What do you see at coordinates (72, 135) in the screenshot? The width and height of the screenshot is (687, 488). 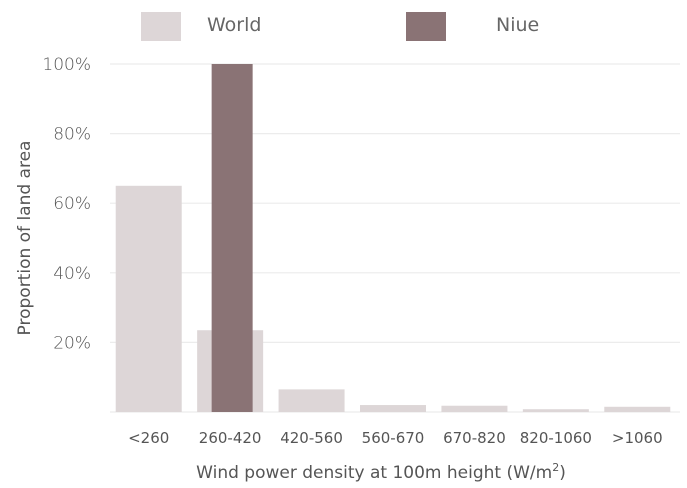 I see `y-tick-label: 80%` at bounding box center [72, 135].